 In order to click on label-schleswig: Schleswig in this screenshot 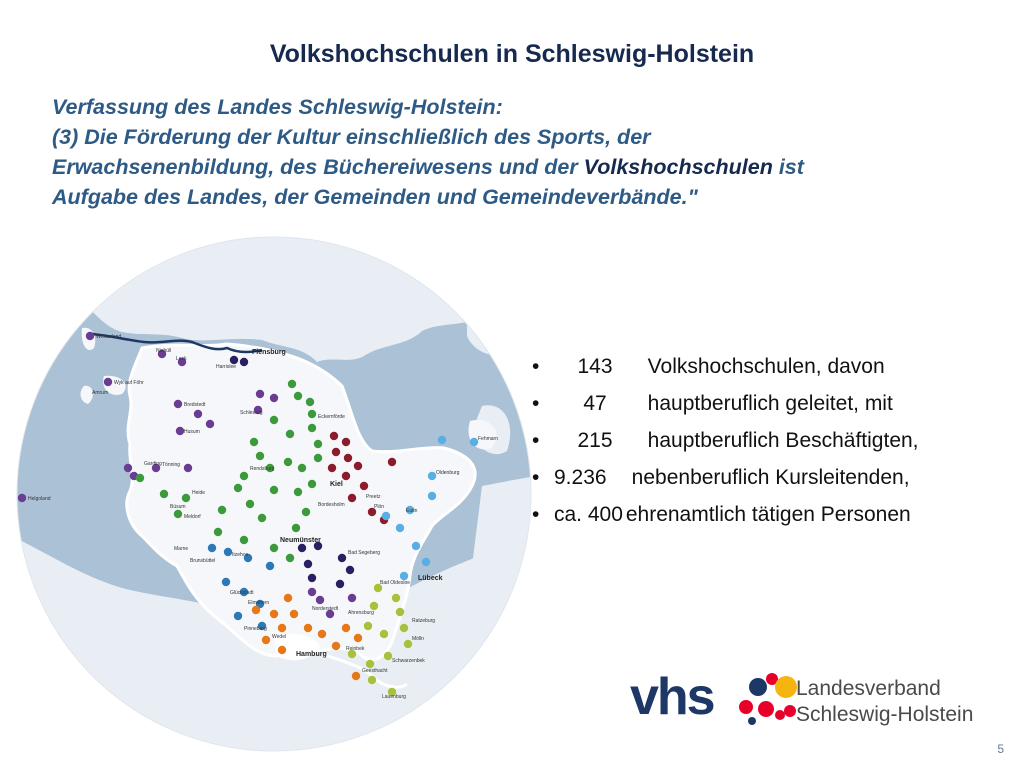, I will do `click(251, 413)`.